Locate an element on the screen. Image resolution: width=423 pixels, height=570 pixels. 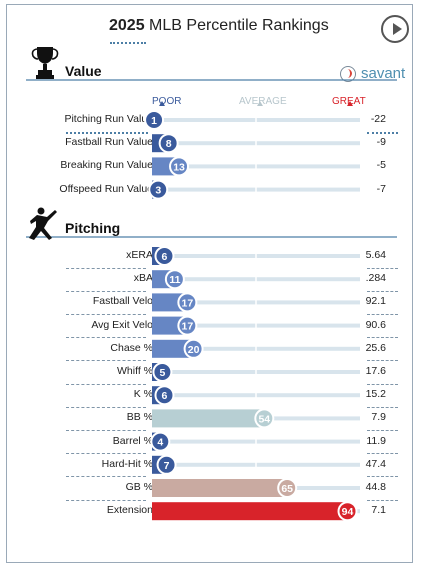
metric-value: 11.9 is located at coordinates (376, 440).